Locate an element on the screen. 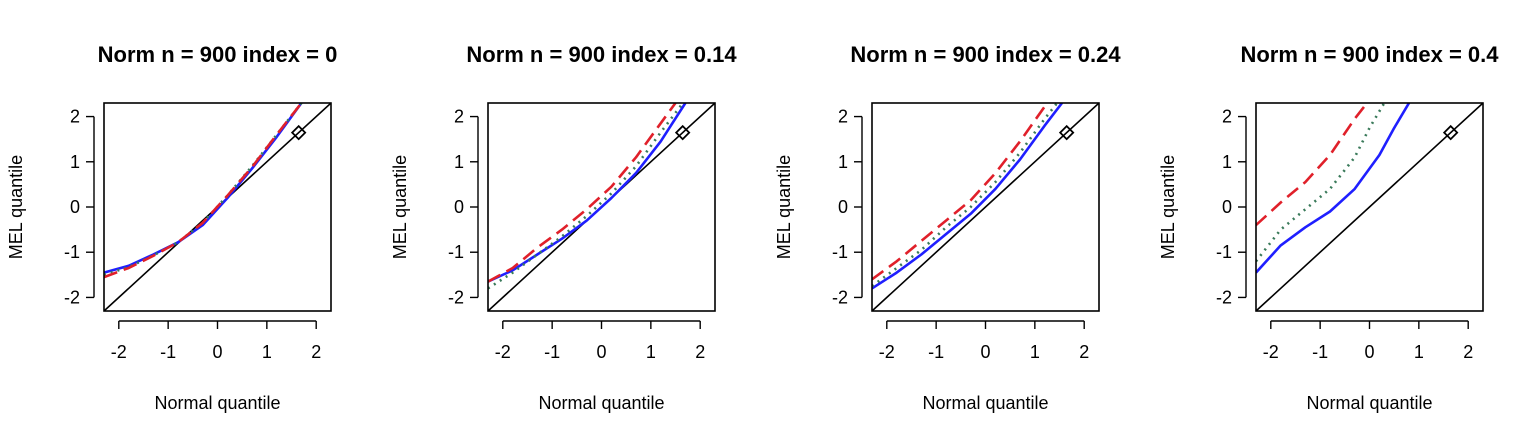 The height and width of the screenshot is (441, 1536). chart-title: Norm n = 900 index = 0.4 is located at coordinates (1369, 54).